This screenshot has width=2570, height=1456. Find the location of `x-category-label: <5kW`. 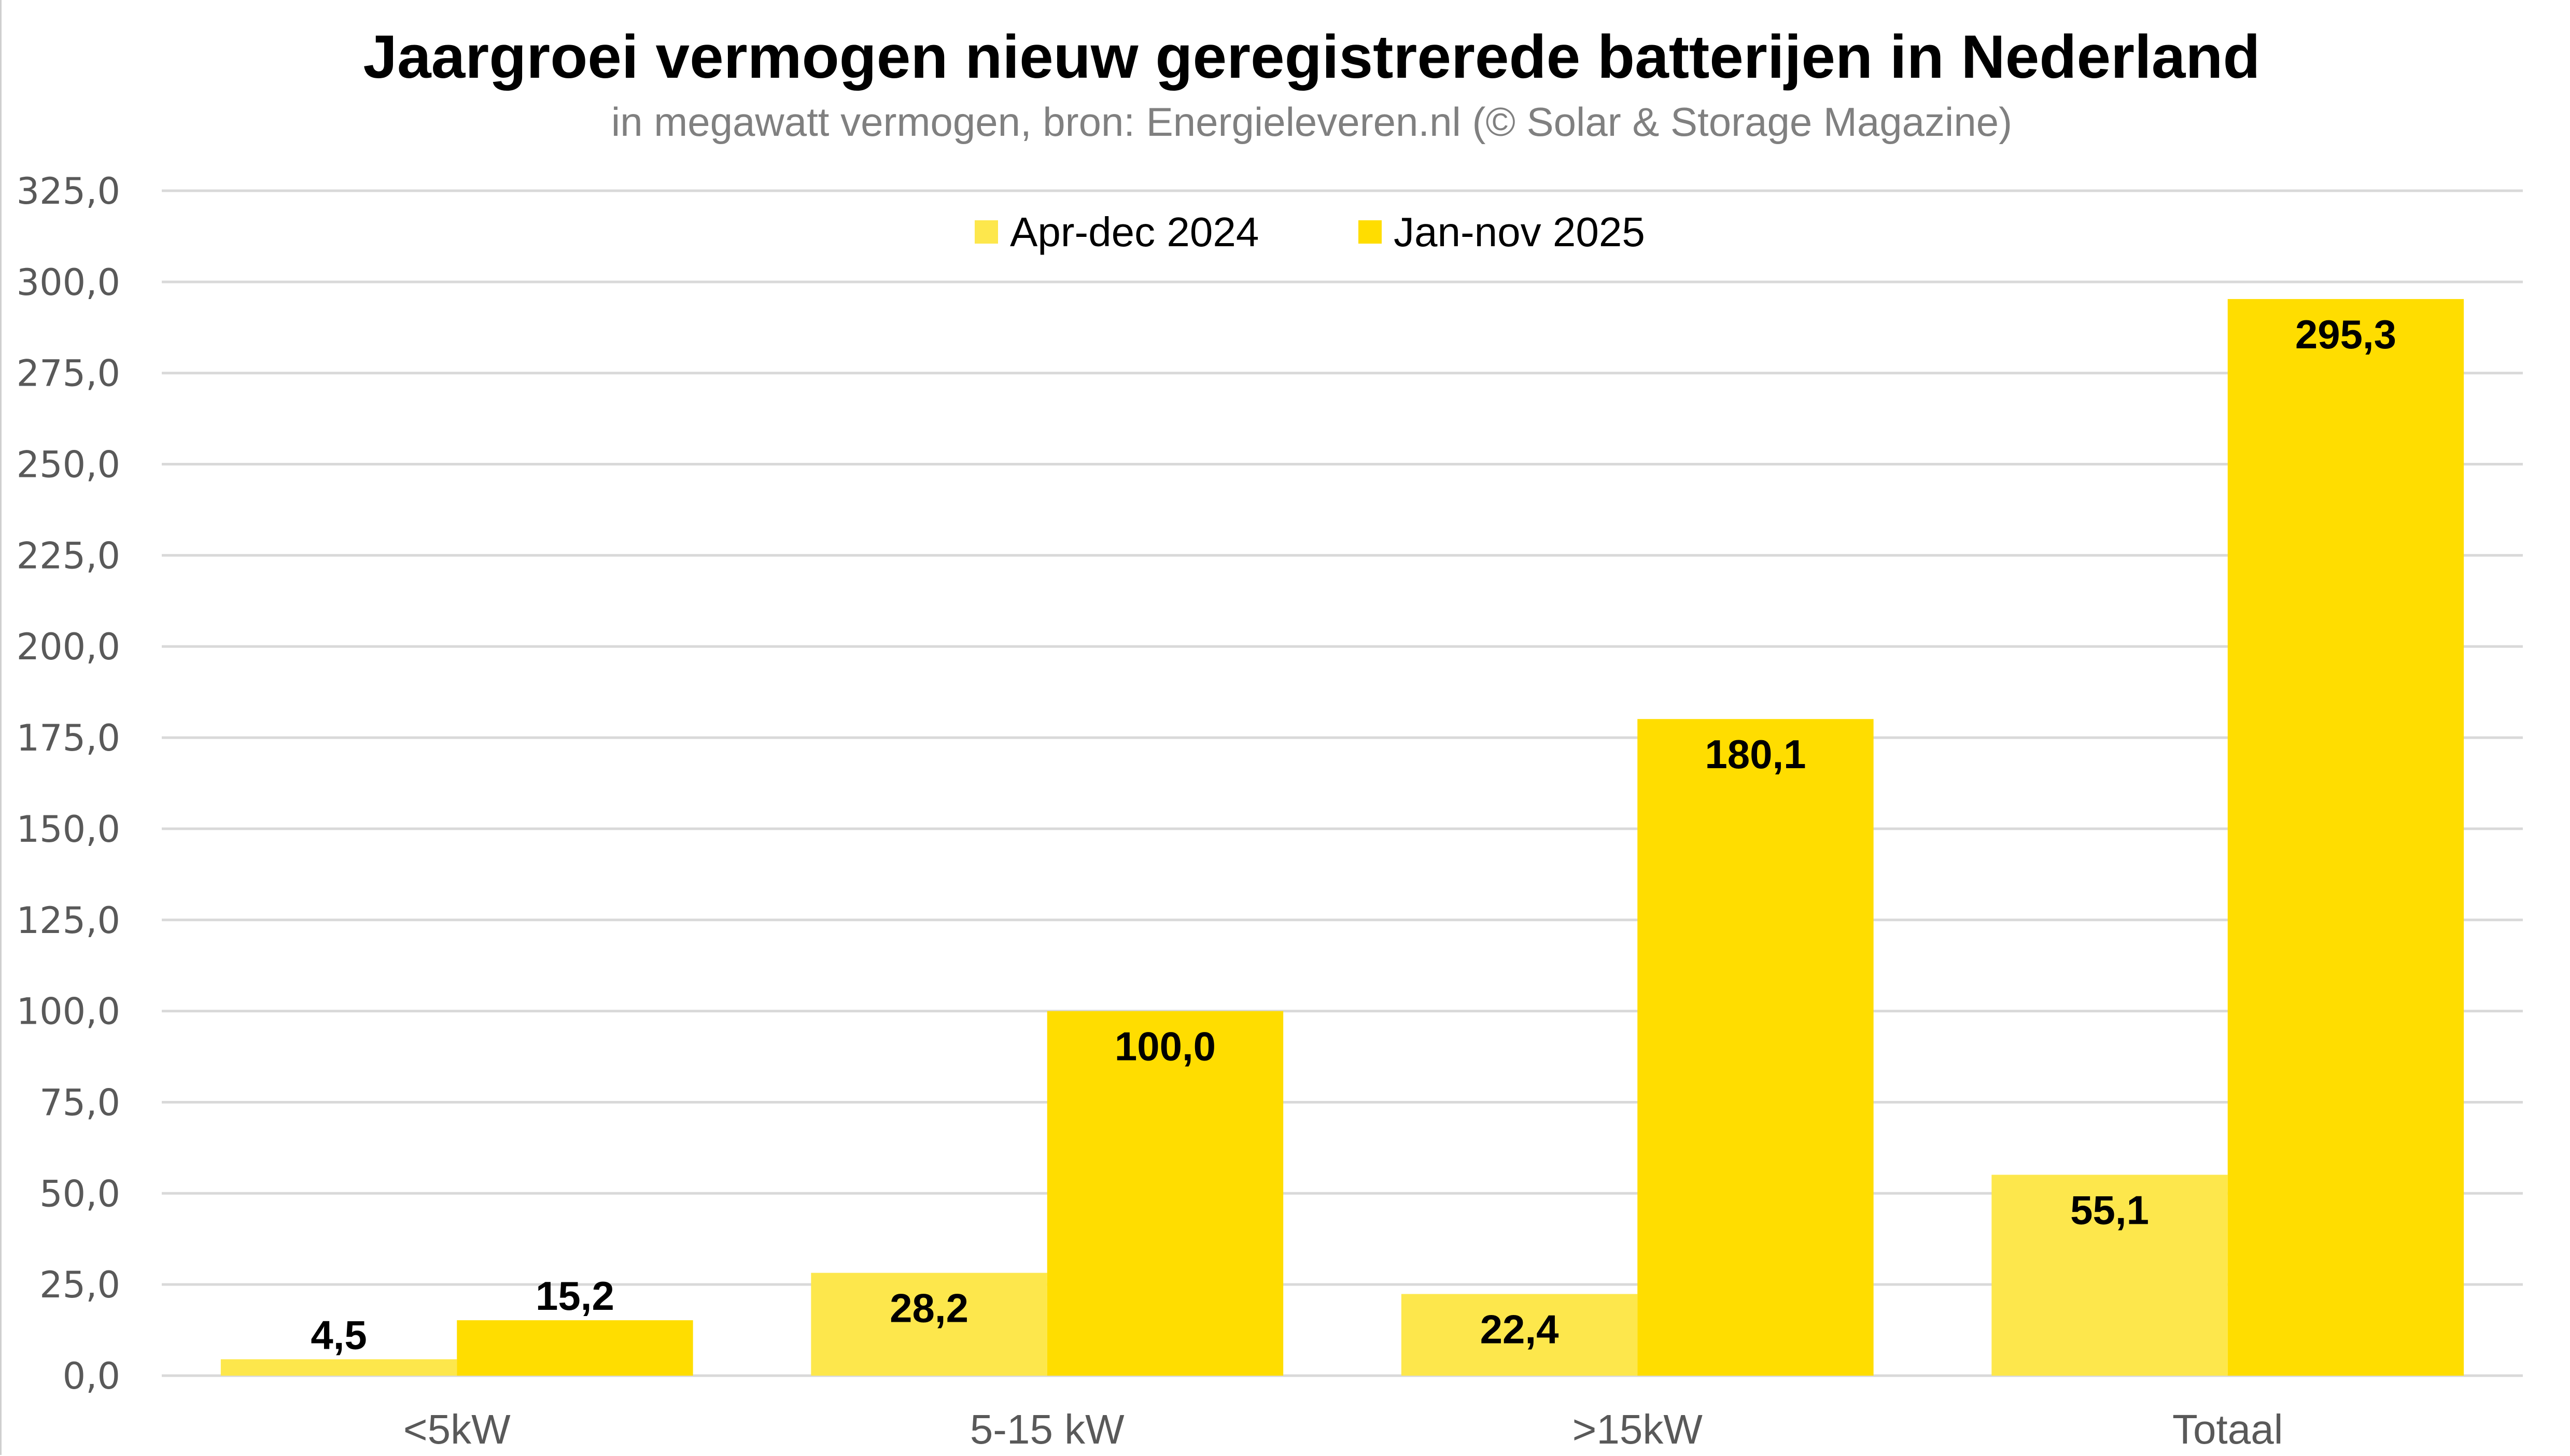

x-category-label: <5kW is located at coordinates (457, 1429).